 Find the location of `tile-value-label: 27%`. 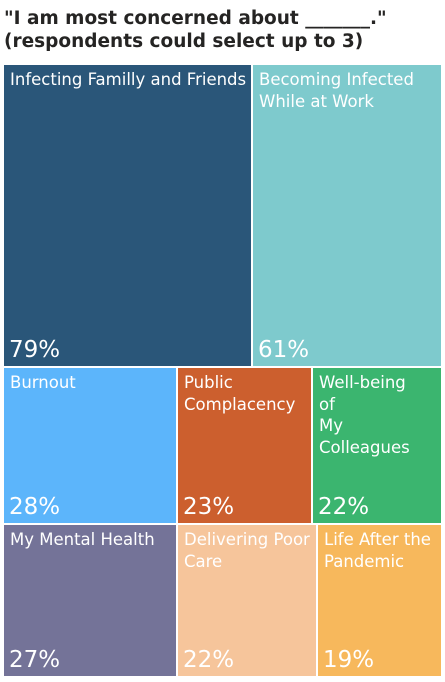

tile-value-label: 27% is located at coordinates (35, 660).